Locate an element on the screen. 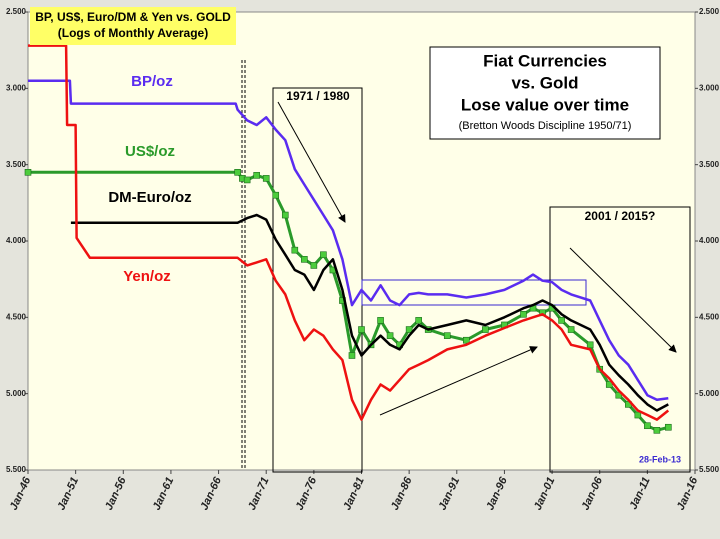 The image size is (720, 539). y-tick-label: 3.500 is located at coordinates (16, 164).